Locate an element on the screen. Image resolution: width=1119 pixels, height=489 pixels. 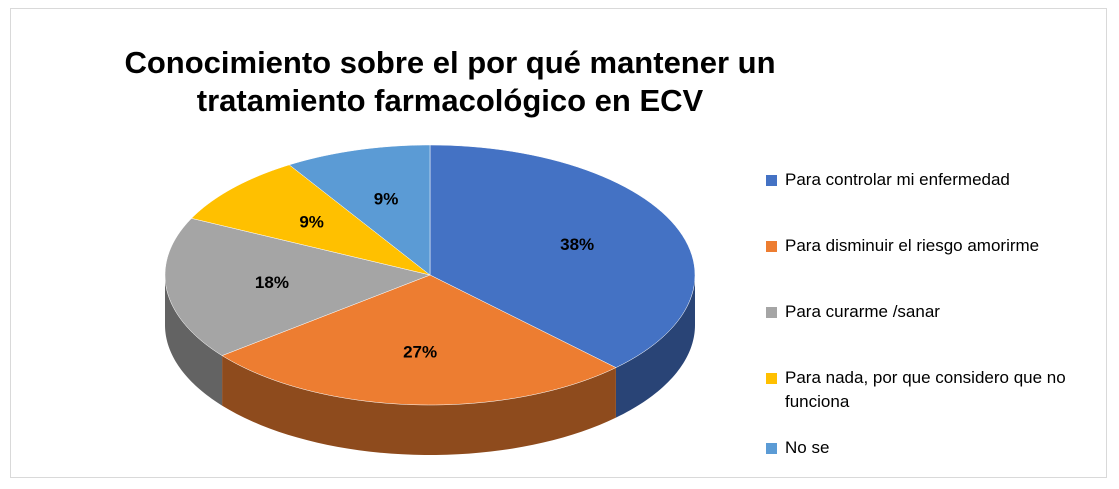
legend-item: Para disminuir el riesgo amorirme is located at coordinates (941, 246).